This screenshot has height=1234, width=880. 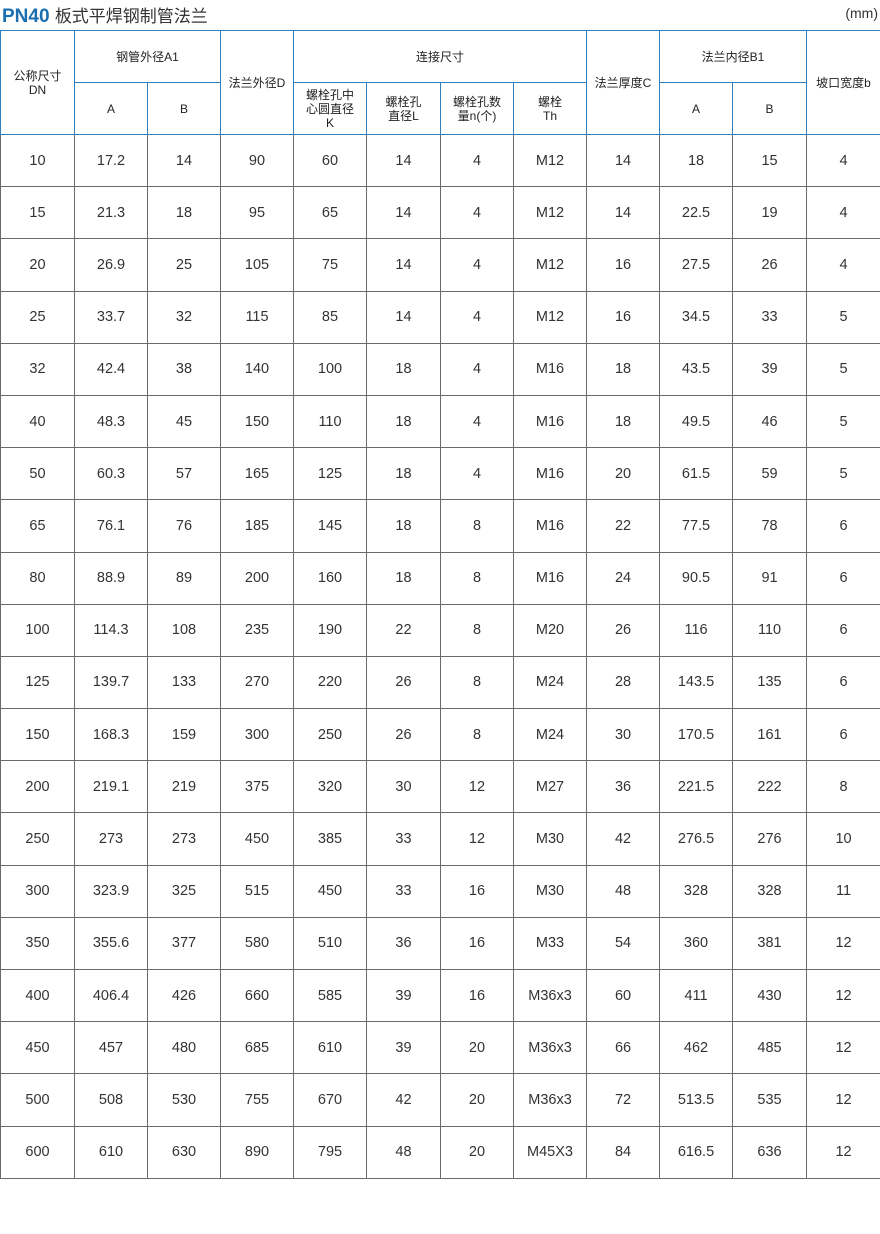 What do you see at coordinates (550, 1100) in the screenshot?
I see `table-cell: M36x3` at bounding box center [550, 1100].